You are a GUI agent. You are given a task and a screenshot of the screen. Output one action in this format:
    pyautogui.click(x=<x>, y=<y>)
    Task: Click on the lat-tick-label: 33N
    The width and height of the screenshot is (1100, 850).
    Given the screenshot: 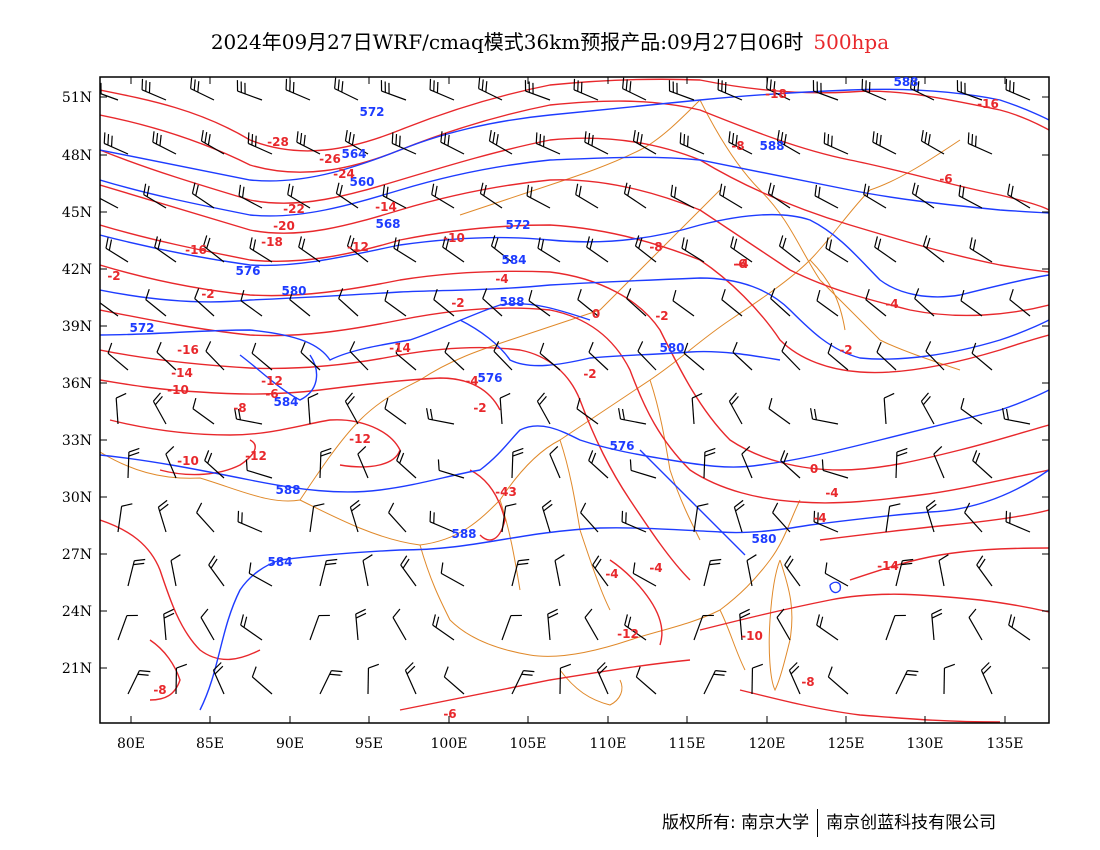 What is the action you would take?
    pyautogui.click(x=77, y=441)
    